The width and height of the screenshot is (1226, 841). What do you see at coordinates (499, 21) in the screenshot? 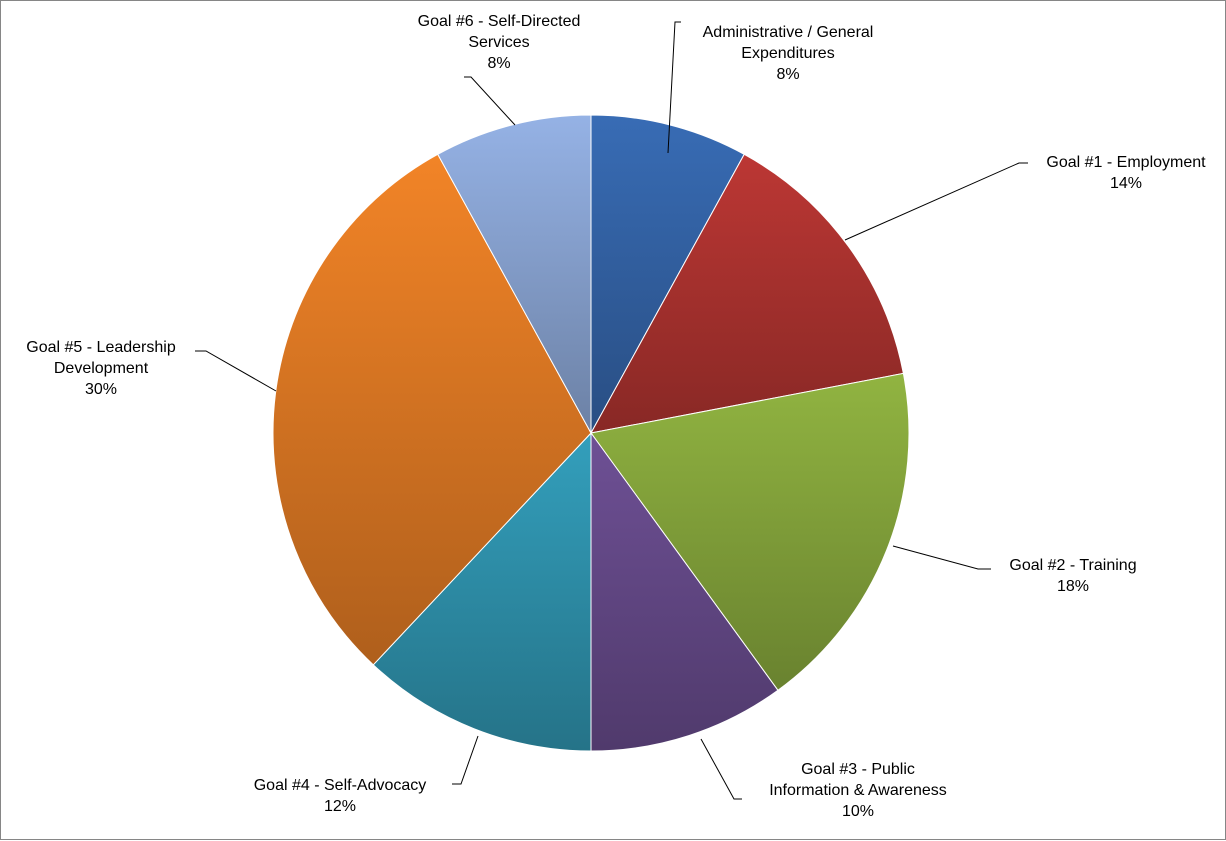
I see `slice-label-6-line-0: Goal #6 - Self-Directed` at bounding box center [499, 21].